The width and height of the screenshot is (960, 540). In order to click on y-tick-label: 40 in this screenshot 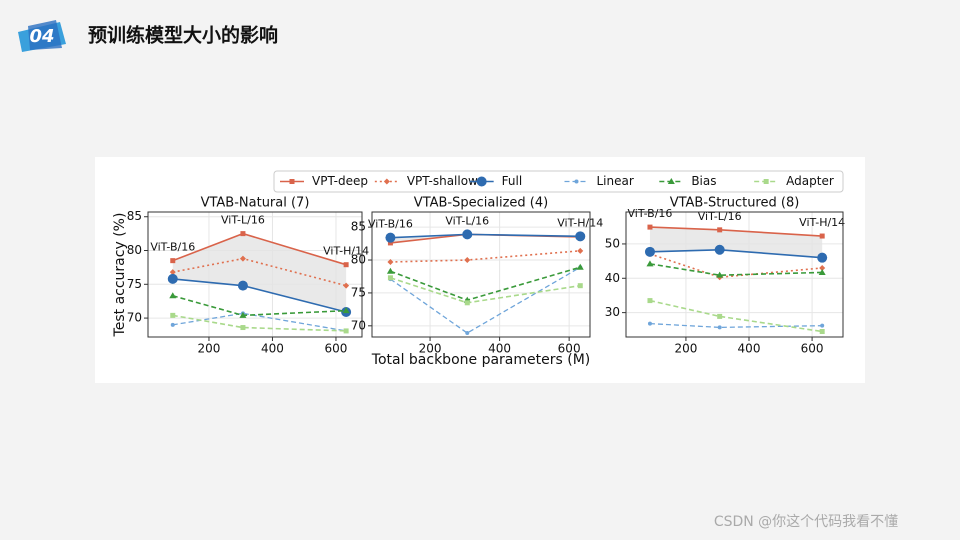, I will do `click(612, 278)`.